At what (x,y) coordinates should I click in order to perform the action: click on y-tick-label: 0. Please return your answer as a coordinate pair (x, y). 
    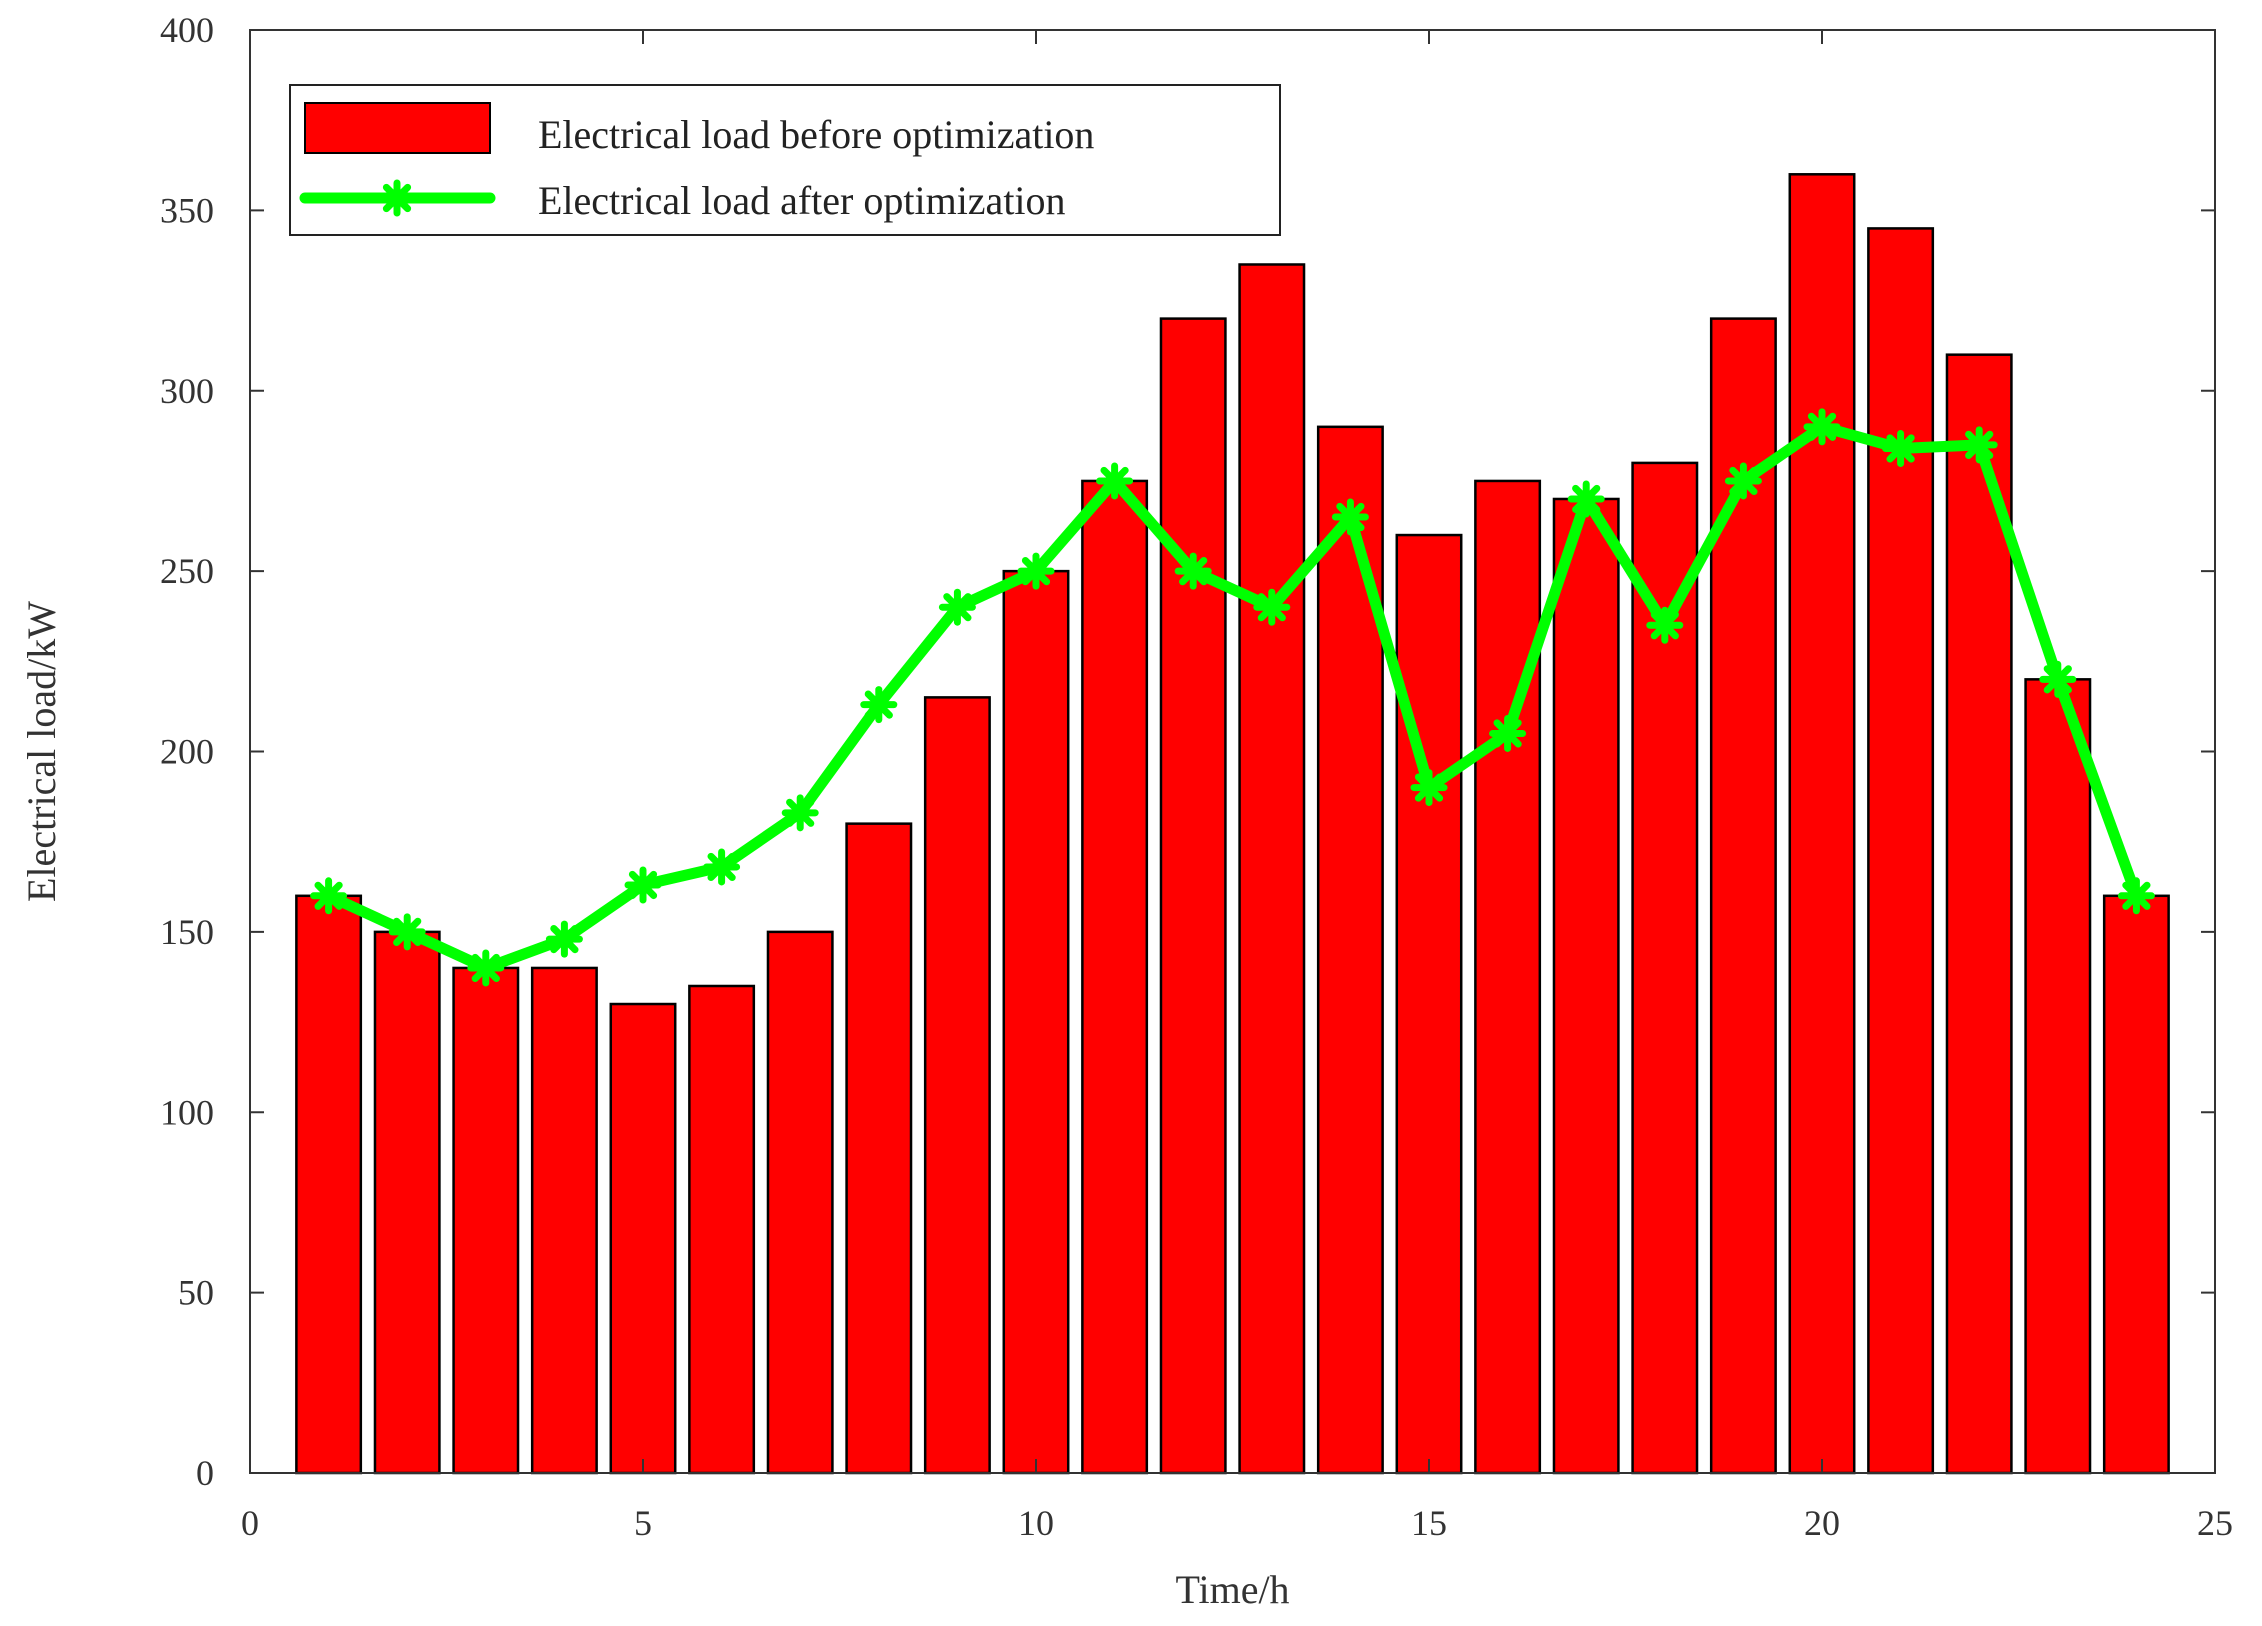
    Looking at the image, I should click on (205, 1473).